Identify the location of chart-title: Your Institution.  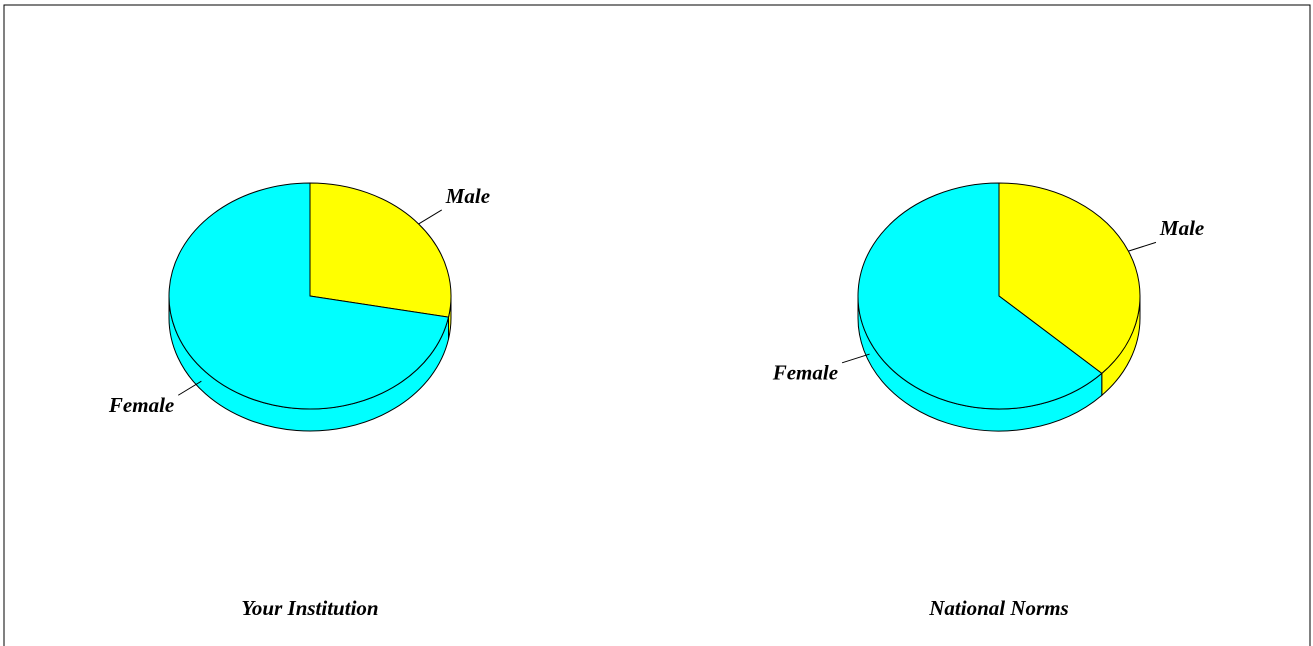
(309, 608).